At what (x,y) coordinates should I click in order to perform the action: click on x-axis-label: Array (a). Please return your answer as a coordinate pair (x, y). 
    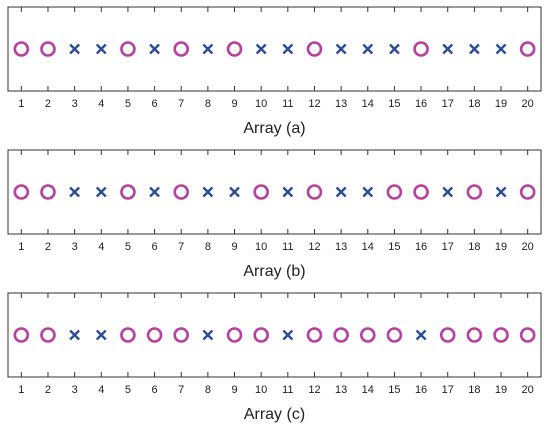
    Looking at the image, I should click on (274, 128).